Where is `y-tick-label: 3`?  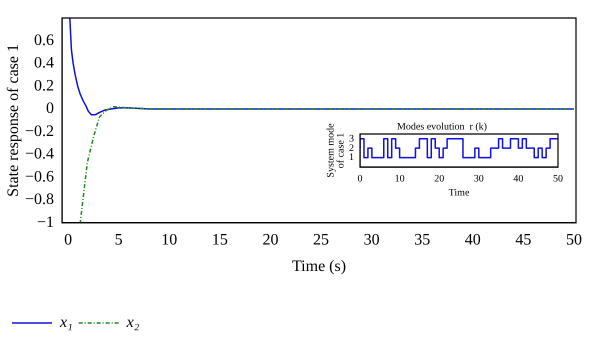
y-tick-label: 3 is located at coordinates (351, 138).